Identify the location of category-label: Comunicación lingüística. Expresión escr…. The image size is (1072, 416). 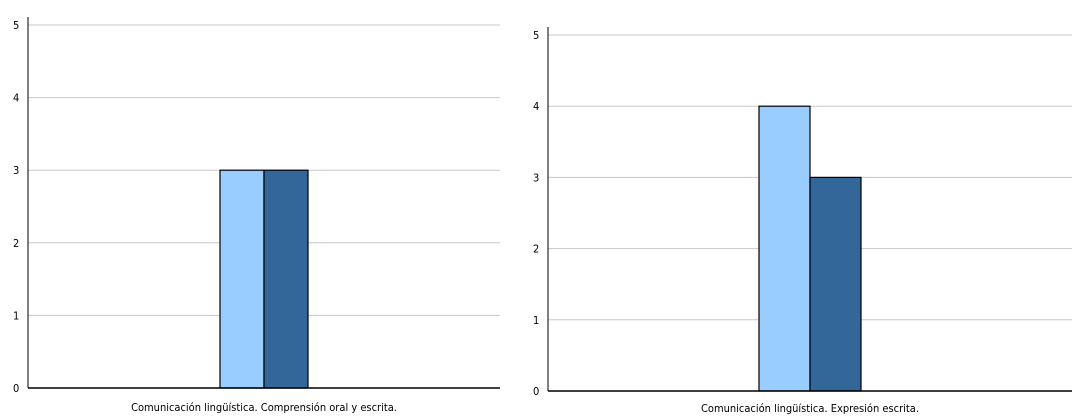
(810, 408).